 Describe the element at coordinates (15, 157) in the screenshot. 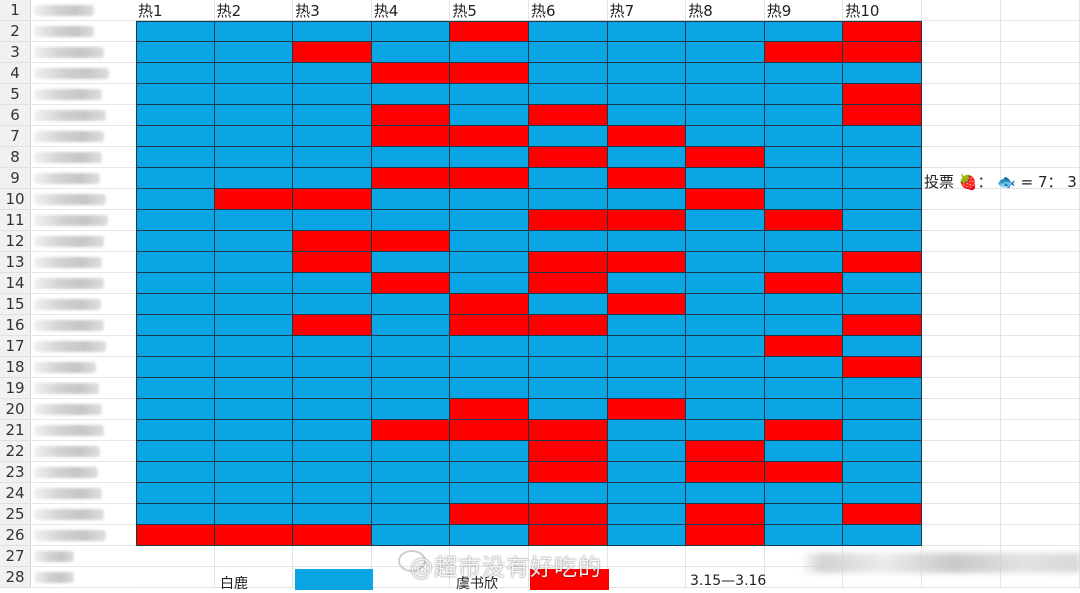

I see `row-number: 8` at that location.